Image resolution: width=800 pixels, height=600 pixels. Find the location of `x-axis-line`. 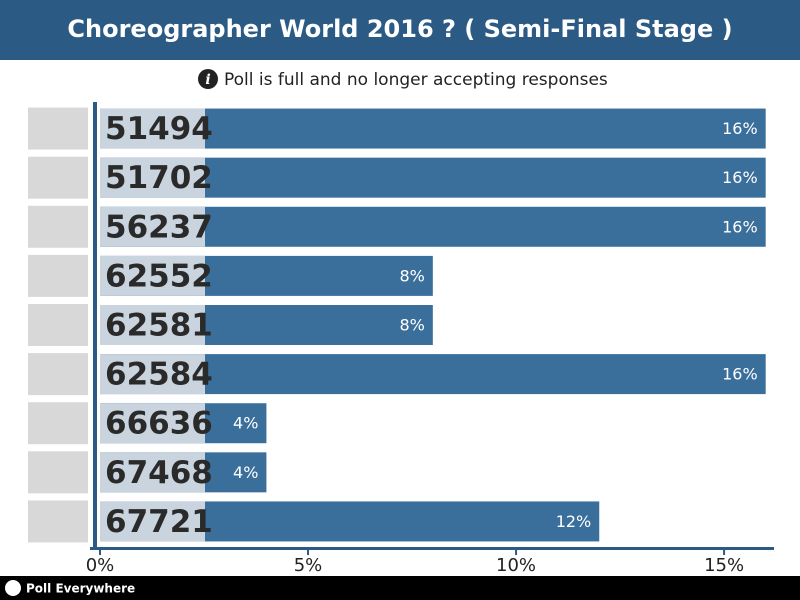

x-axis-line is located at coordinates (432, 548).